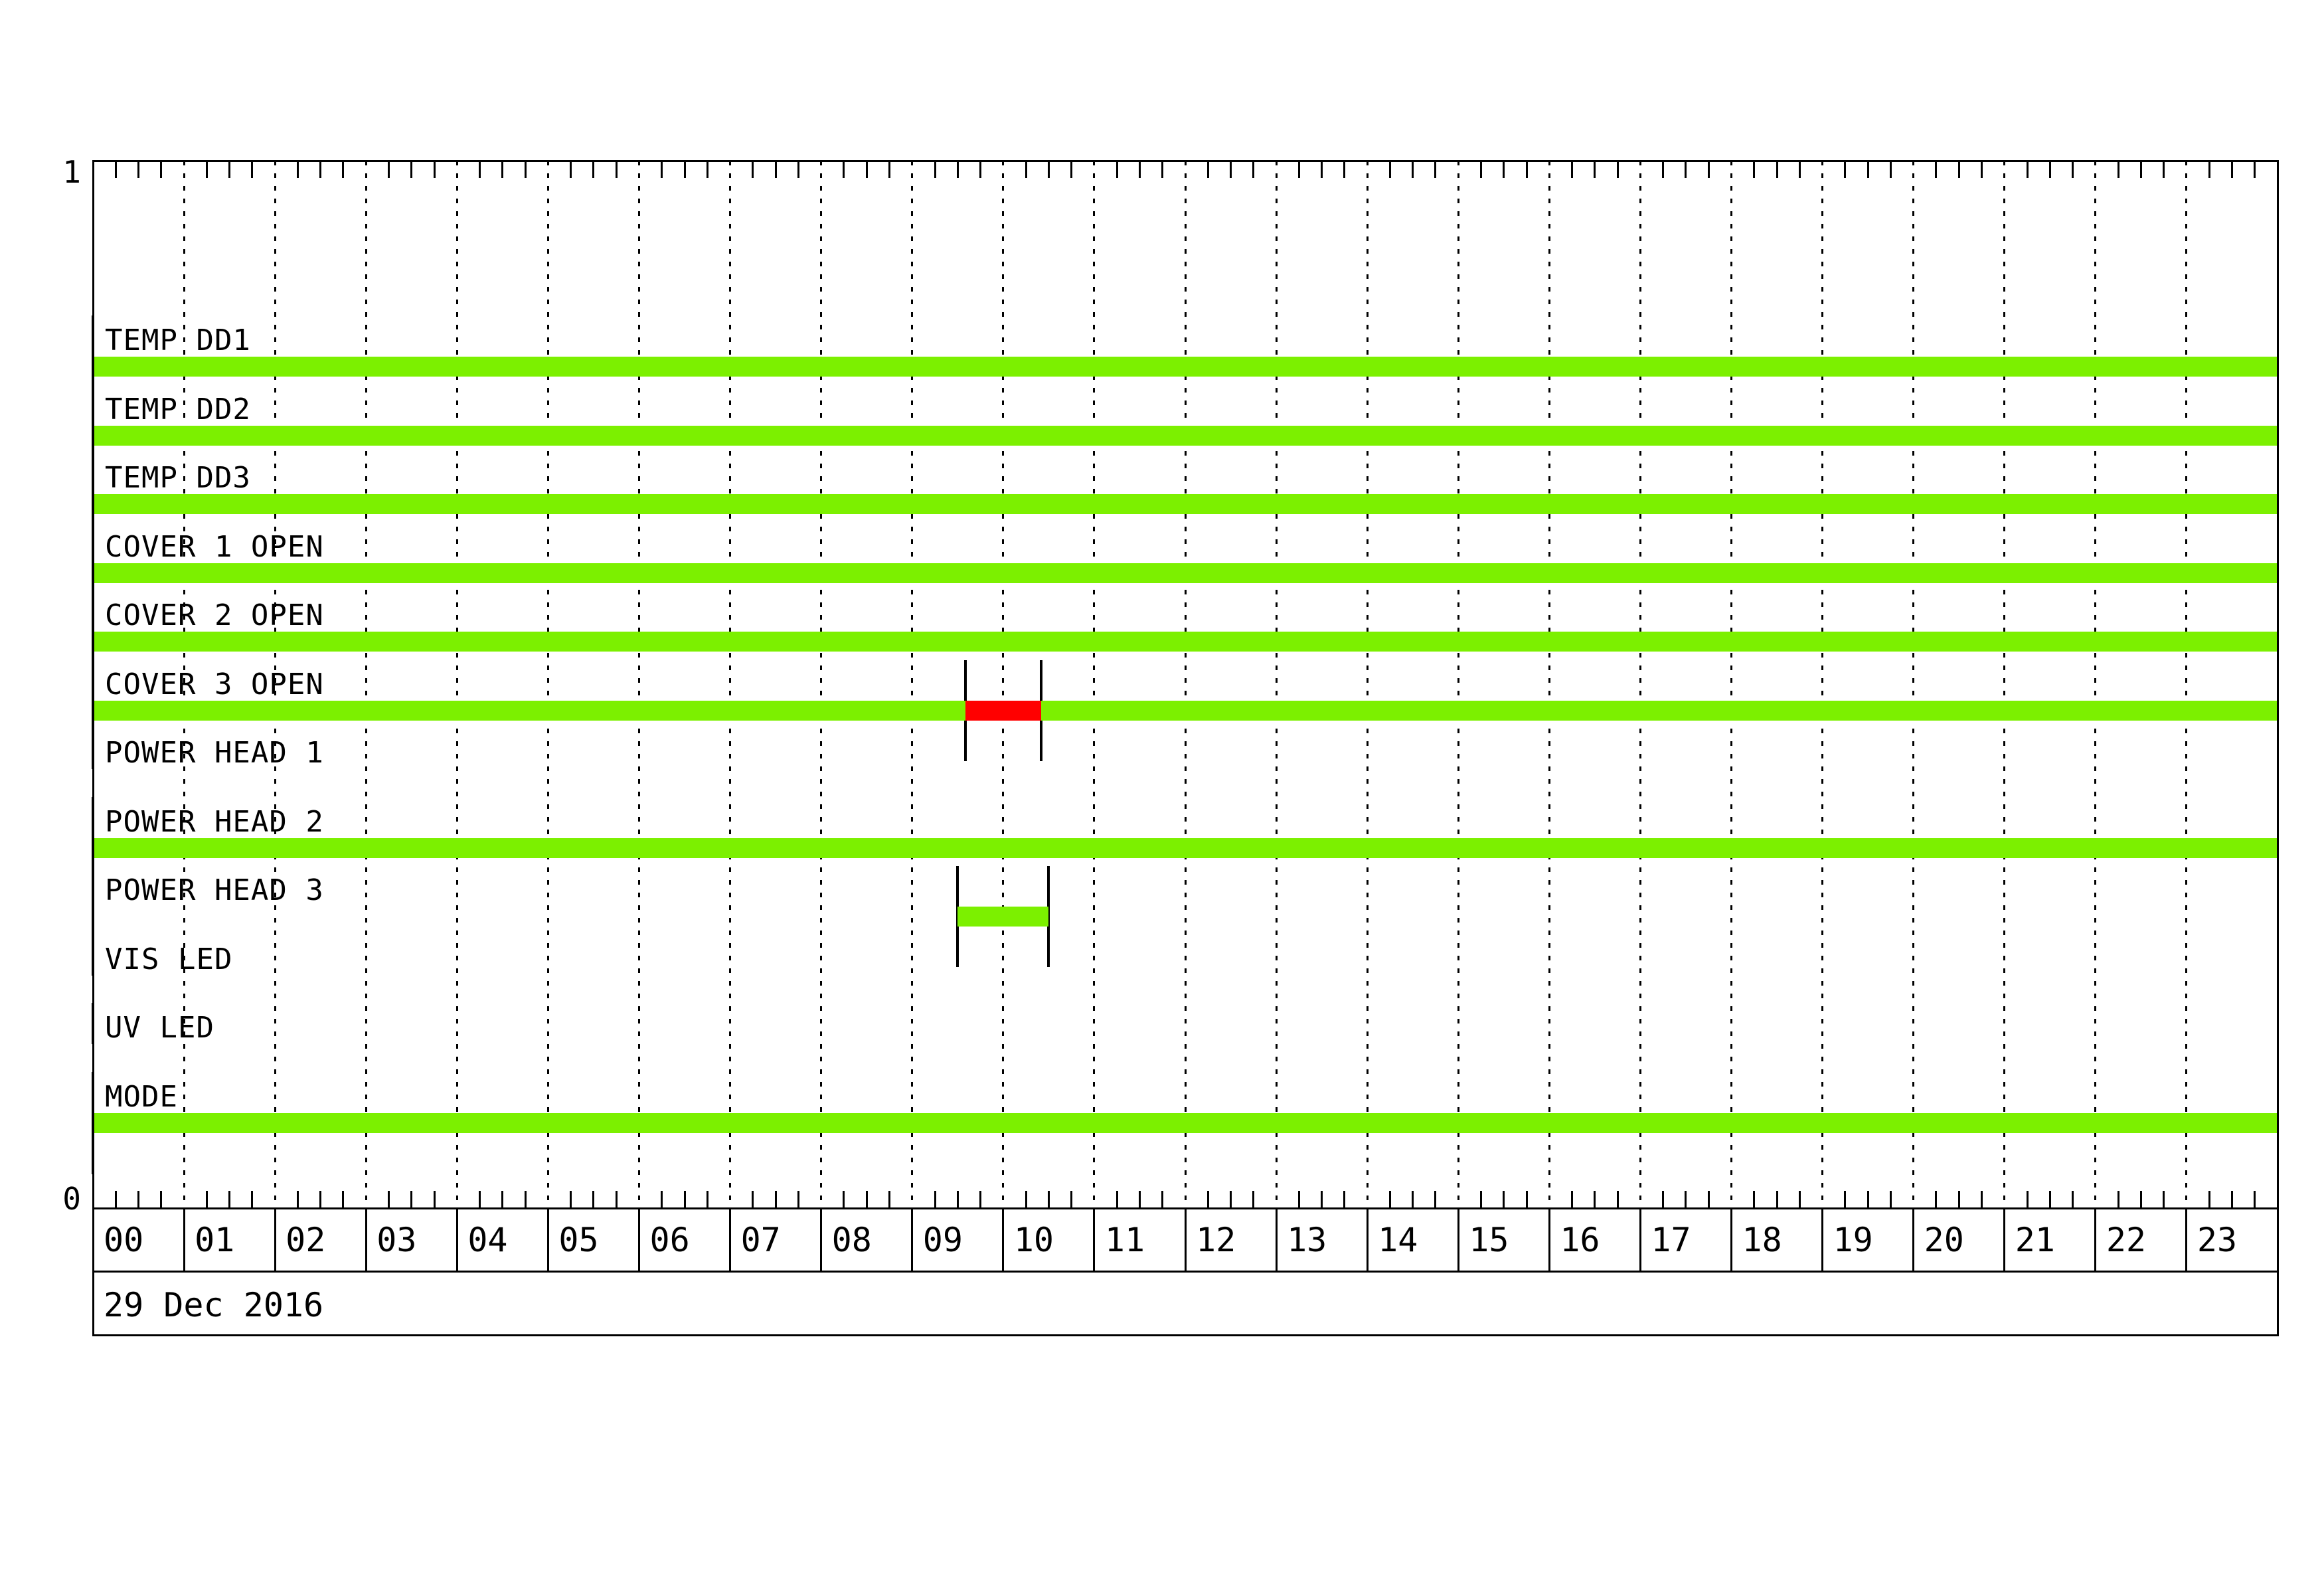 This screenshot has width=2324, height=1594. Describe the element at coordinates (1033, 1240) in the screenshot. I see `hour-label: 10` at that location.